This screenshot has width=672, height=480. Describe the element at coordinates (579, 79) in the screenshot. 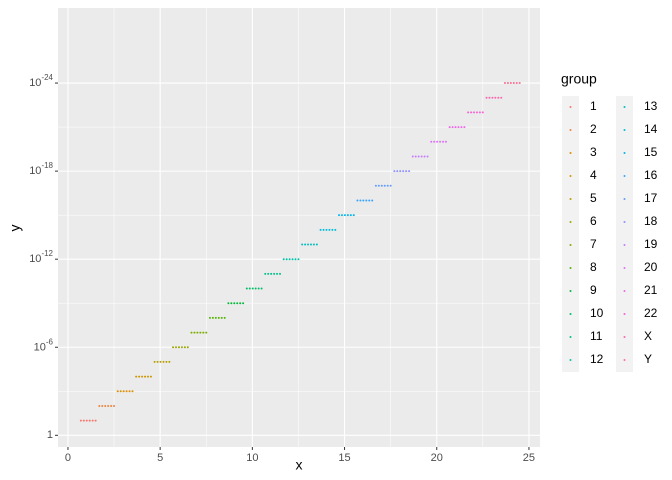

I see `legend-title: group` at that location.